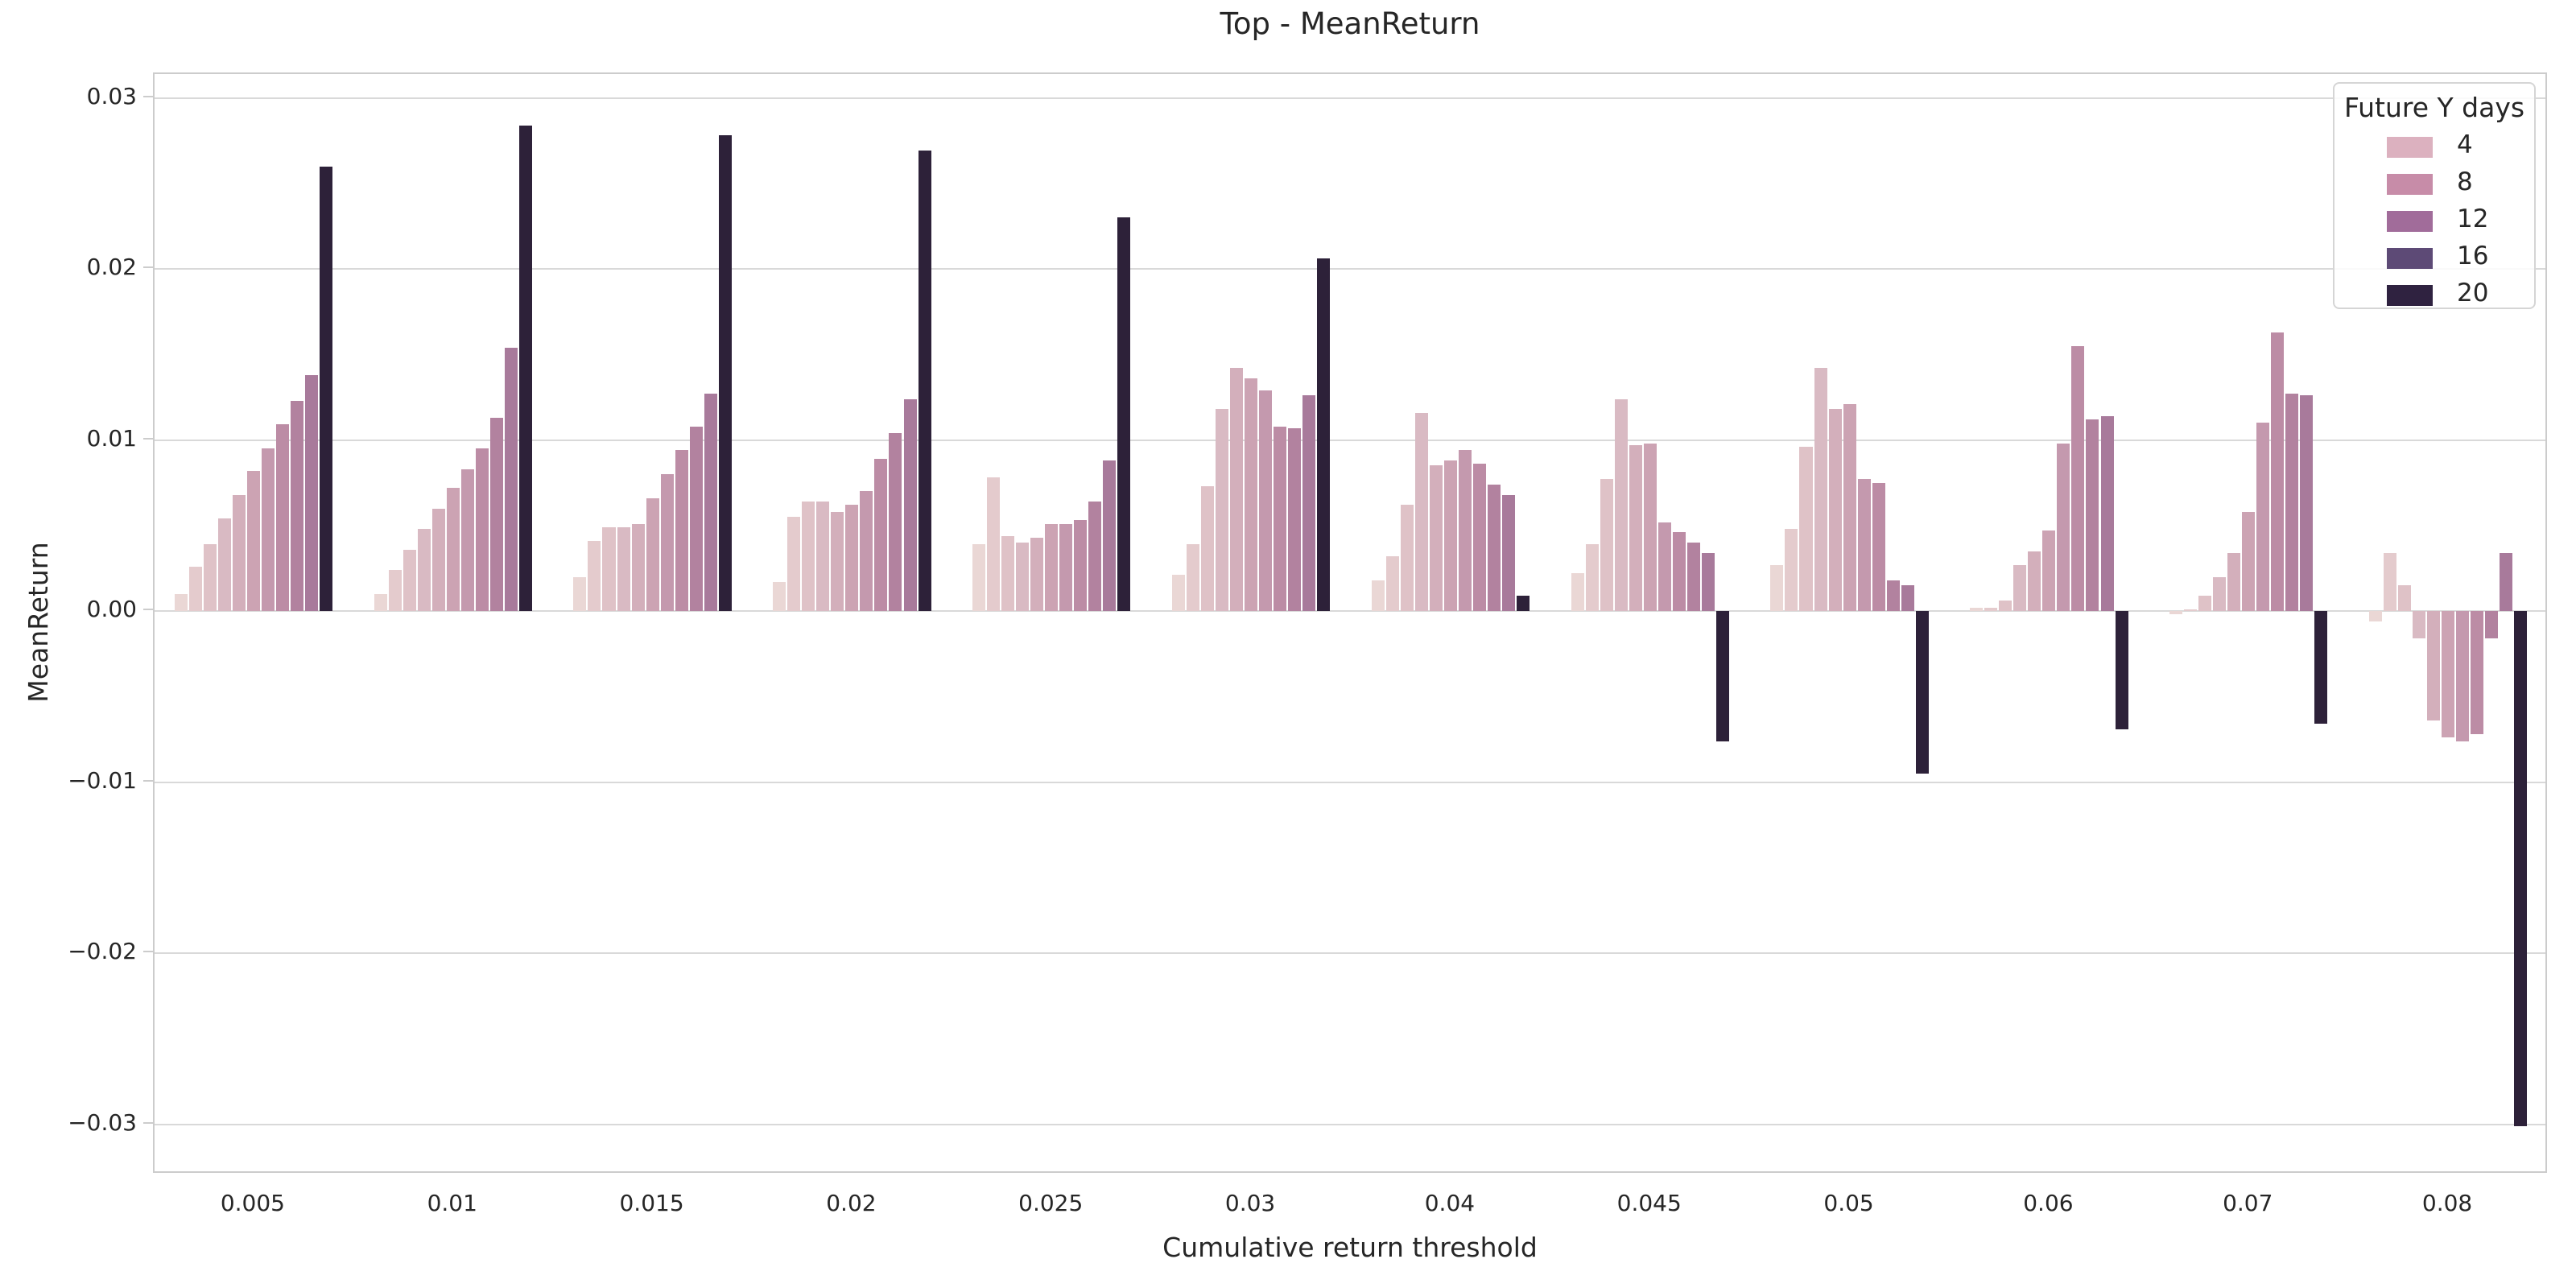 The width and height of the screenshot is (2576, 1288). Describe the element at coordinates (1081, 565) in the screenshot. I see `bar-0.025-hue-08` at that location.